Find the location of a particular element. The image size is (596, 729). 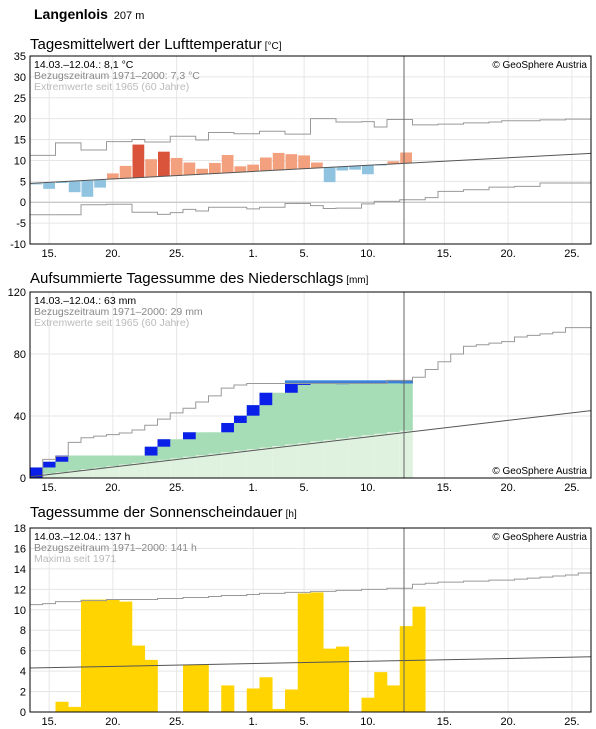

sun-unit: [h] is located at coordinates (291, 514).